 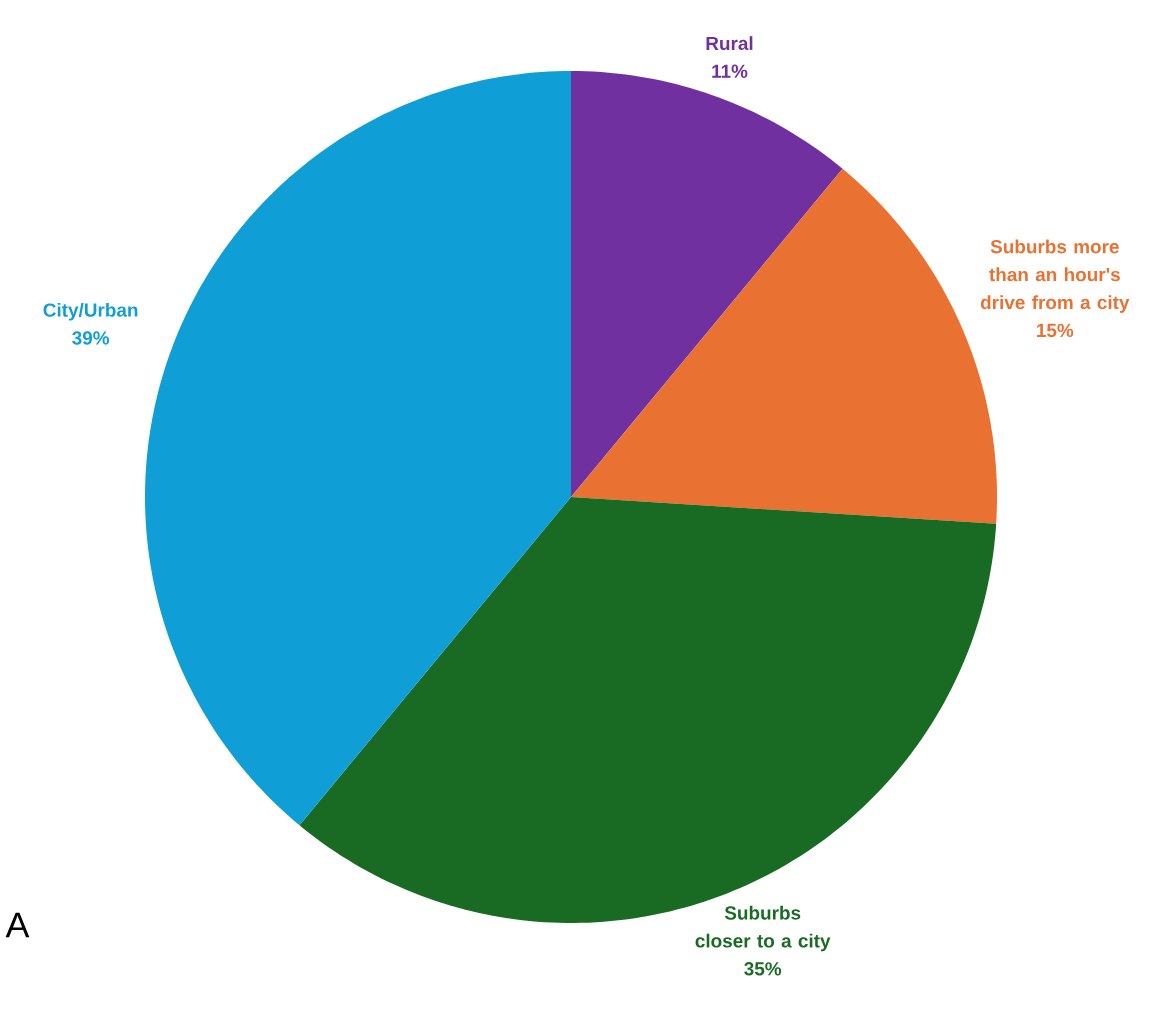 I want to click on text: A, so click(x=17, y=925).